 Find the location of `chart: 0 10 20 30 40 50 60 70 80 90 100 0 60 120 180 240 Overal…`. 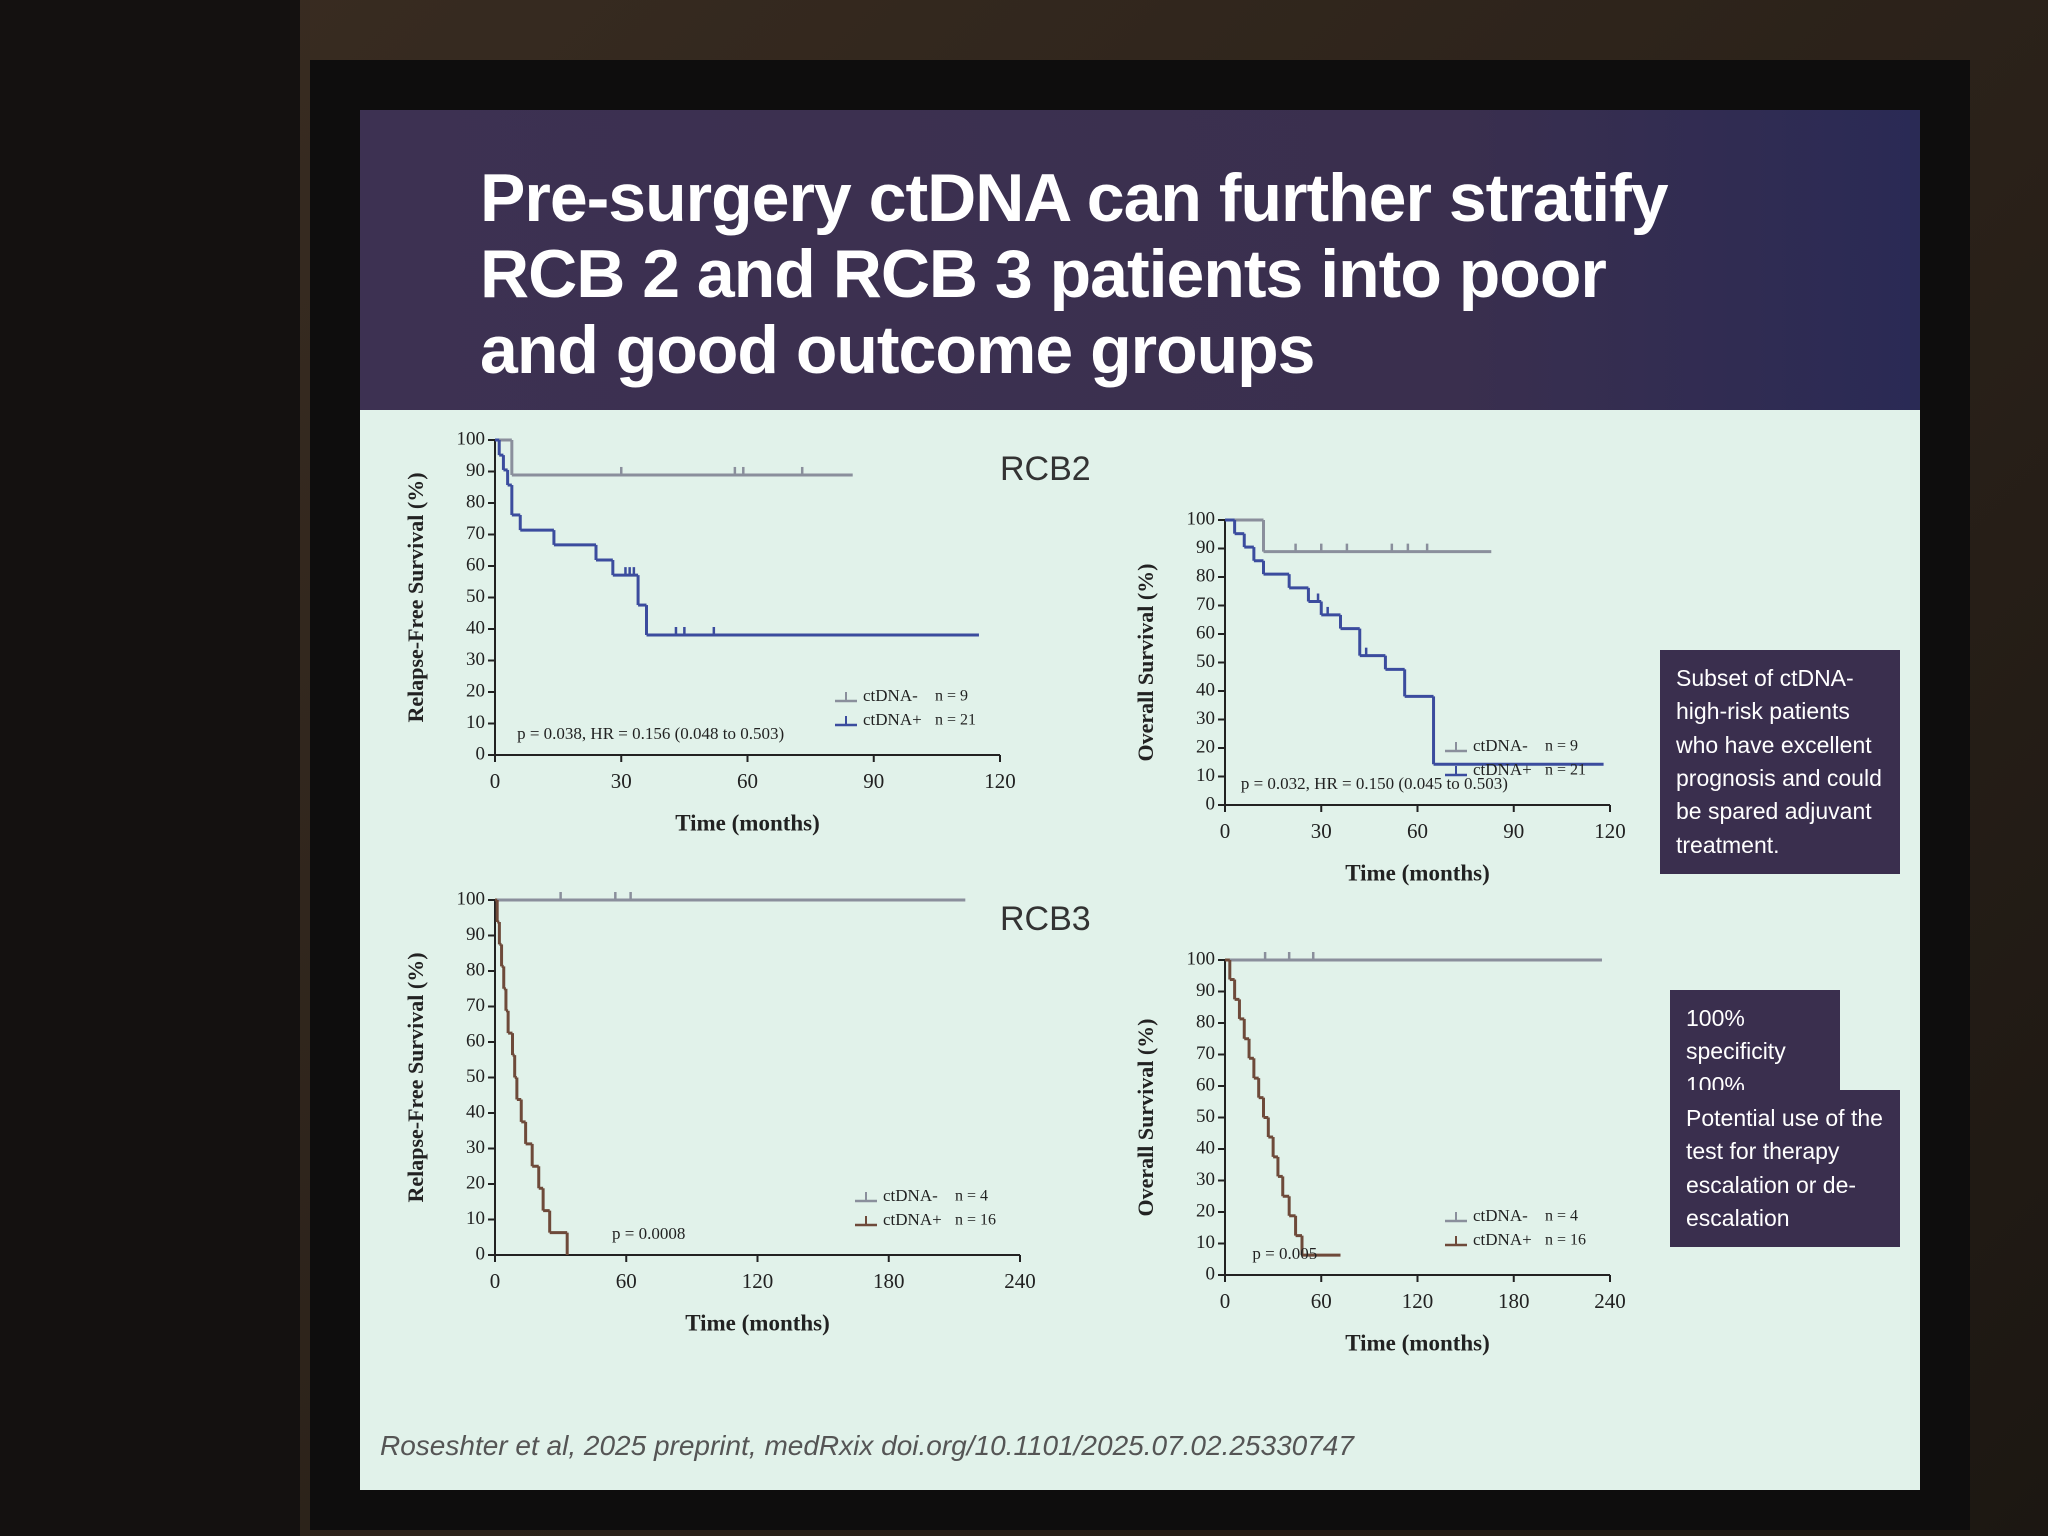

chart: 0 10 20 30 40 50 60 70 80 90 100 0 60 120 180 240 Overal… is located at coordinates (1379, 1151).